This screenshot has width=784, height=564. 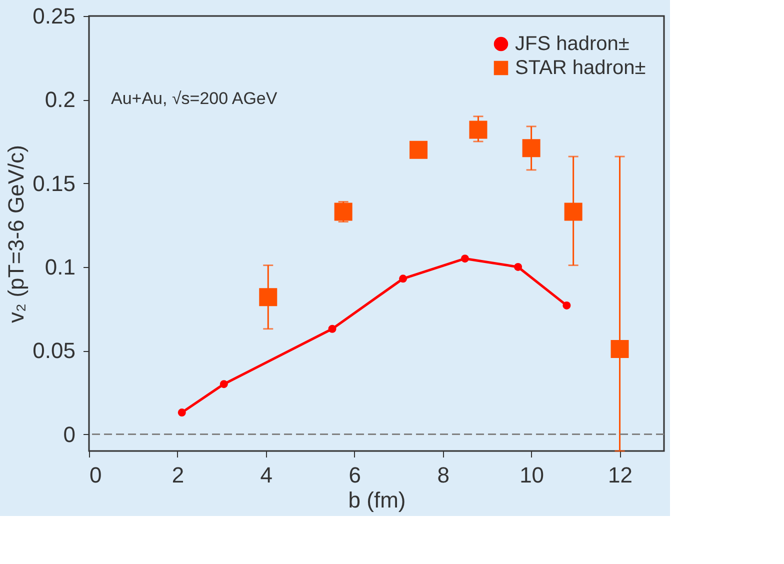 What do you see at coordinates (54, 183) in the screenshot?
I see `y-tick-label: 0.15` at bounding box center [54, 183].